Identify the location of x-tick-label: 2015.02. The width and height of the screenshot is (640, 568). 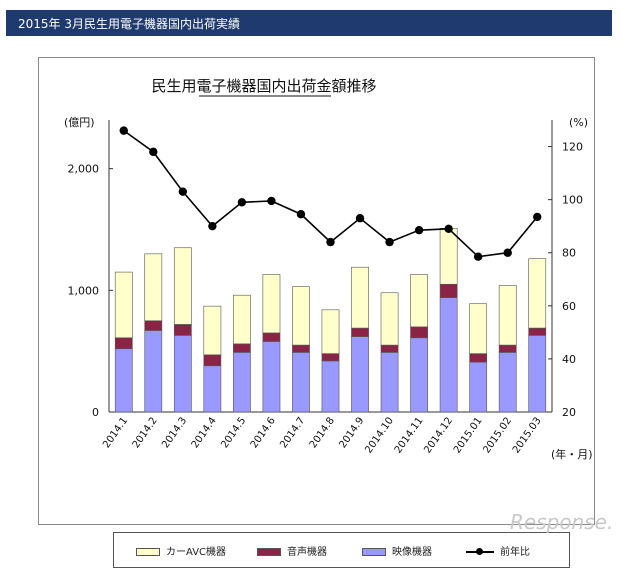
(497, 435).